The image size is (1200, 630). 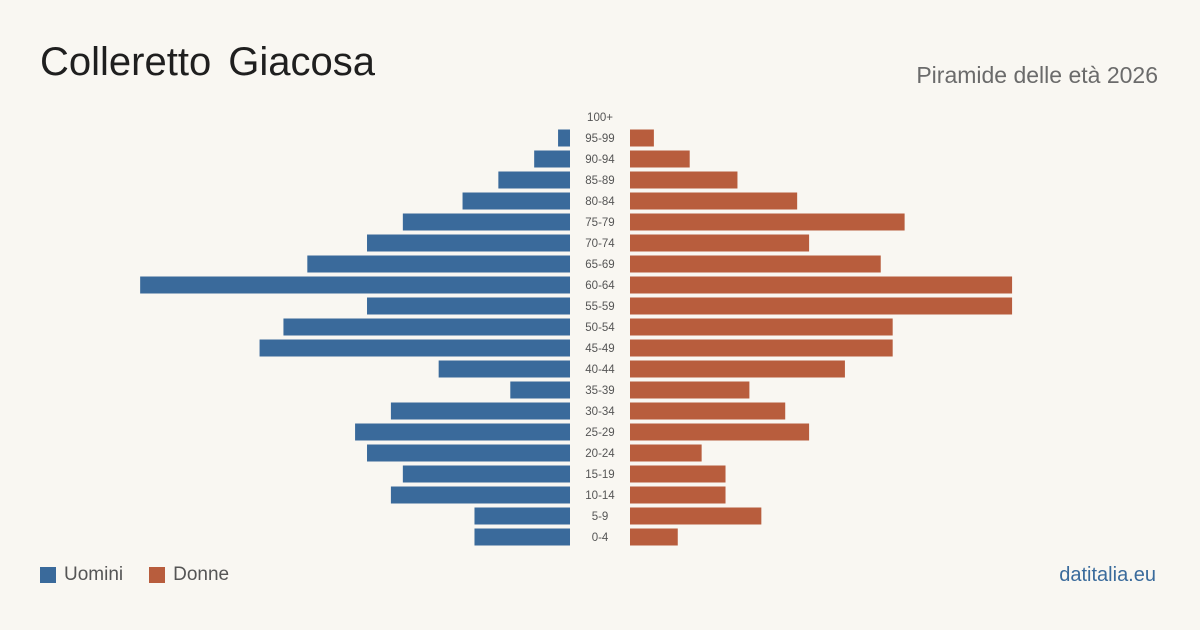 I want to click on age-label-35-39: 35-39, so click(x=599, y=391).